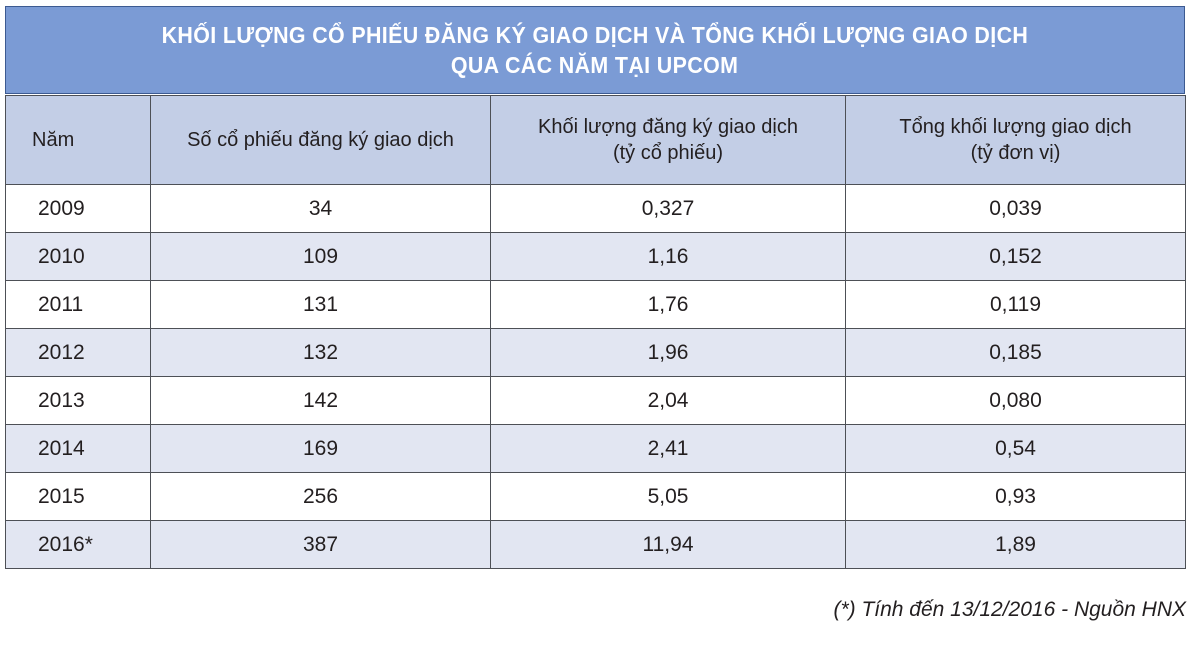 Image resolution: width=1200 pixels, height=648 pixels. I want to click on table-row: 2013 142 2,04 0,080, so click(595, 400).